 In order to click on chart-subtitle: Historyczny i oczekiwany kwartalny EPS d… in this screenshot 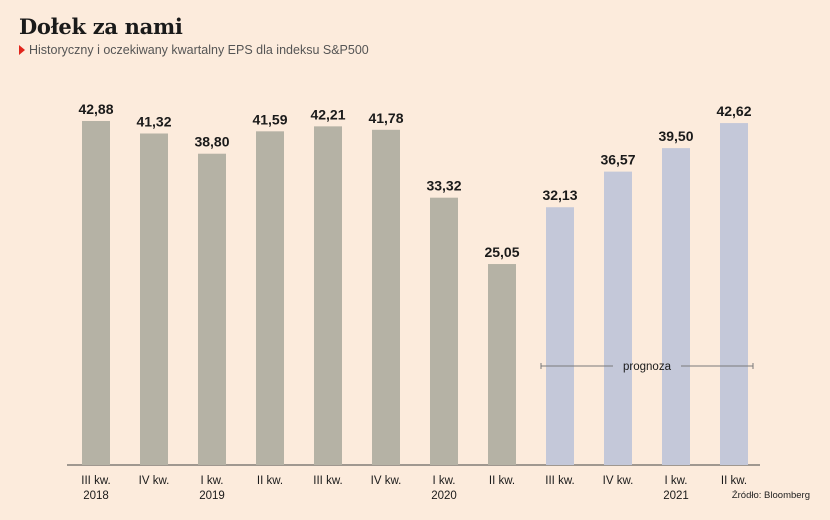, I will do `click(194, 50)`.